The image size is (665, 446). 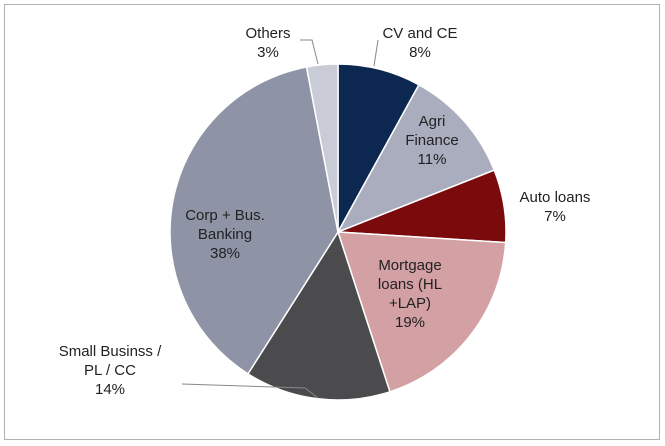 I want to click on slice-label: Others 3%, so click(x=268, y=43).